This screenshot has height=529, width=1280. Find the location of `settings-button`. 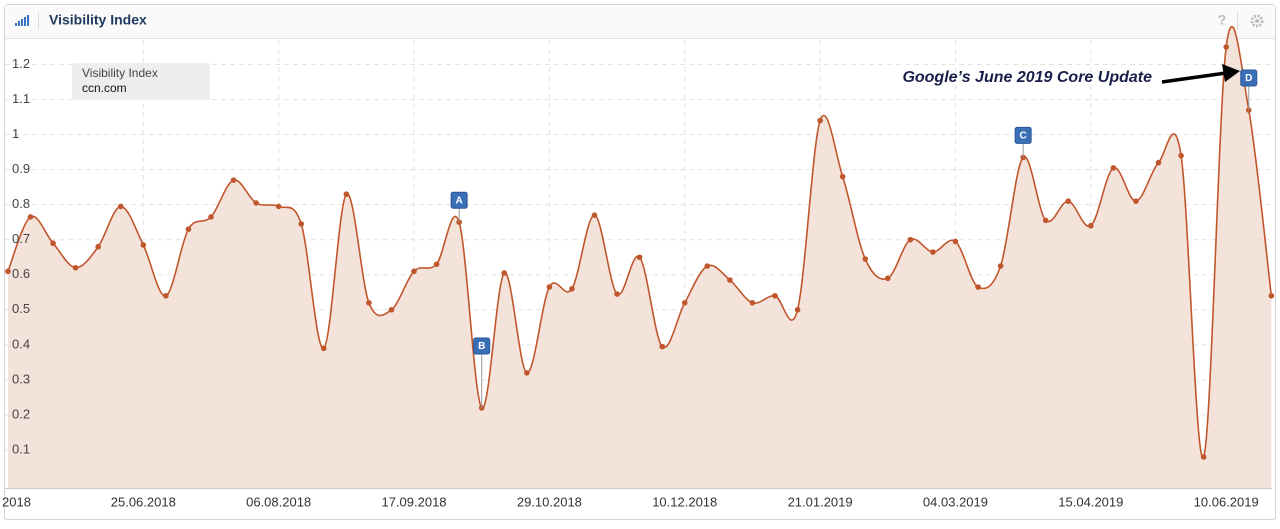

settings-button is located at coordinates (1257, 21).